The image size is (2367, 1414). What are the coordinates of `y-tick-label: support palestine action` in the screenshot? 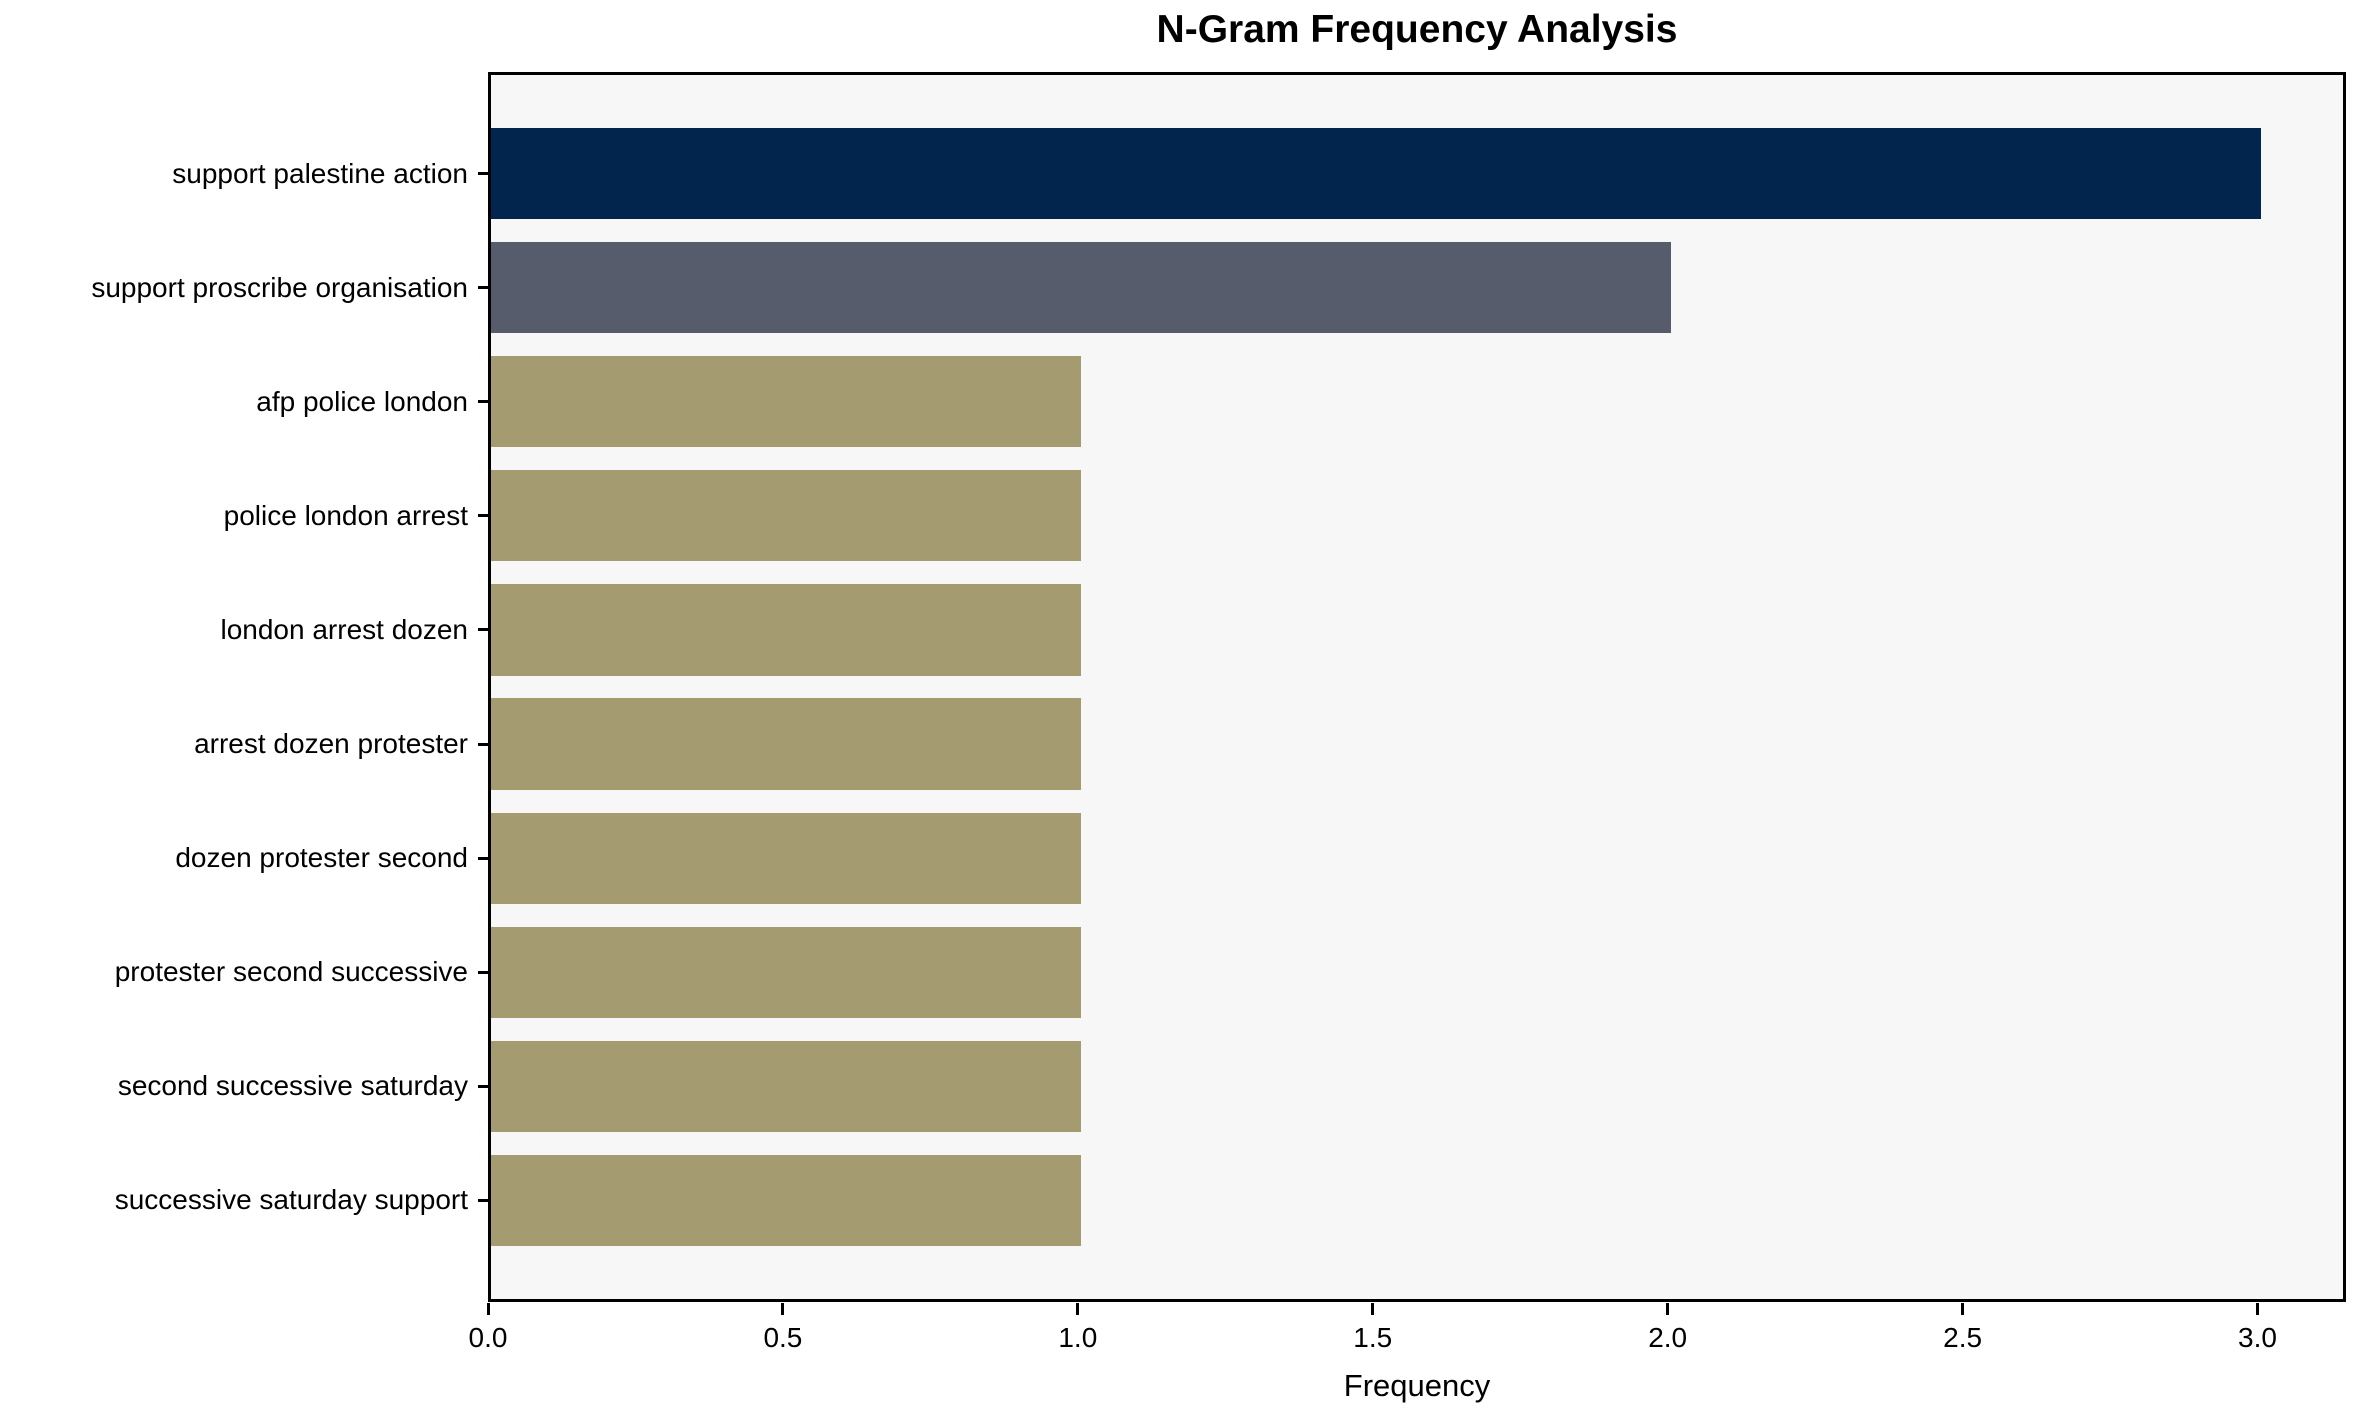 It's located at (320, 173).